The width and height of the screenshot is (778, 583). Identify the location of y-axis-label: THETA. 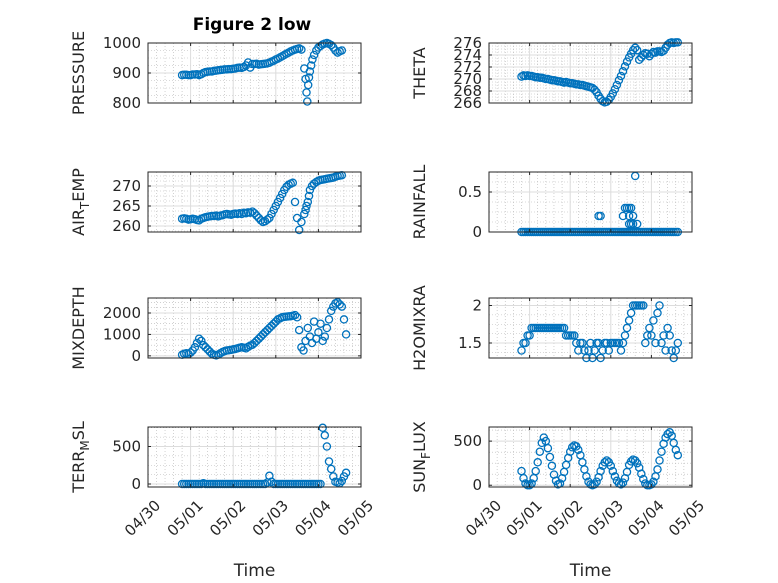
(419, 73).